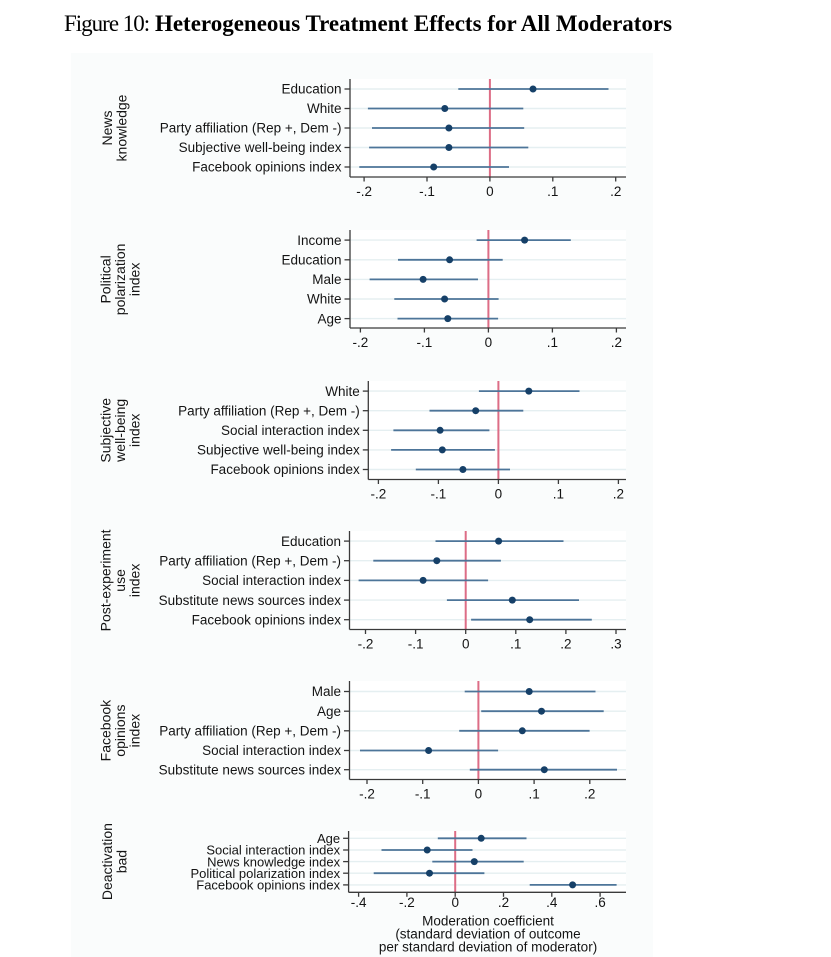  Describe the element at coordinates (107, 861) in the screenshot. I see `svg-text: Deactivation` at that location.